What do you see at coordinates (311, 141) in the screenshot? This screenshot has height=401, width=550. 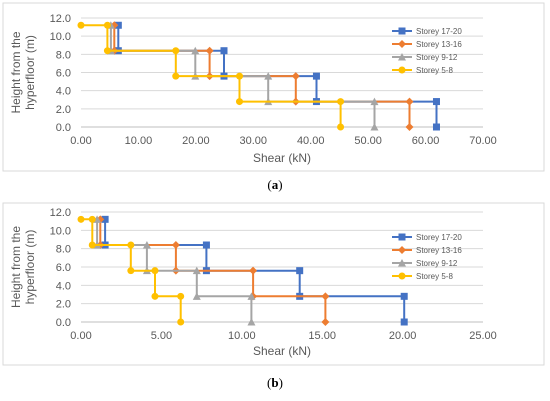 I see `x-tick-label: 40.00` at bounding box center [311, 141].